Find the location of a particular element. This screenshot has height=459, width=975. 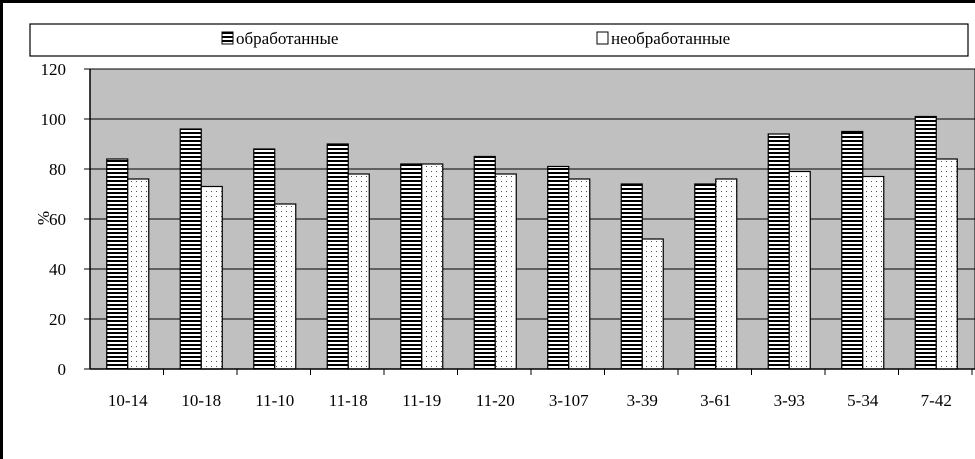

x-tick-label: 3-107 is located at coordinates (569, 400).